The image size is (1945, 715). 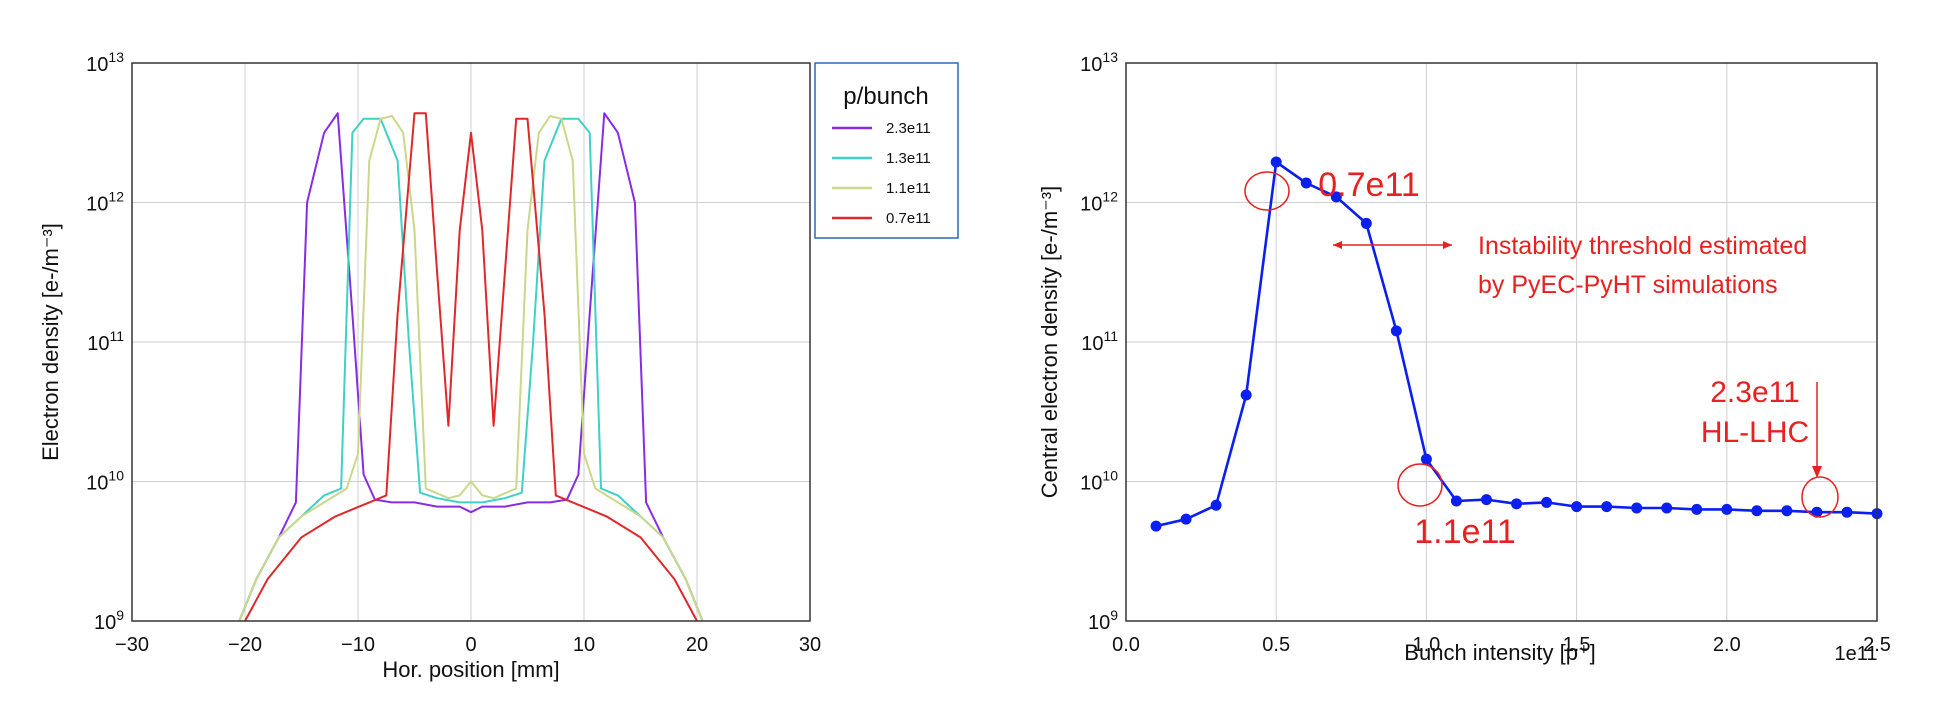 I want to click on right-x-tick-label: 1.0, so click(x=1426, y=645).